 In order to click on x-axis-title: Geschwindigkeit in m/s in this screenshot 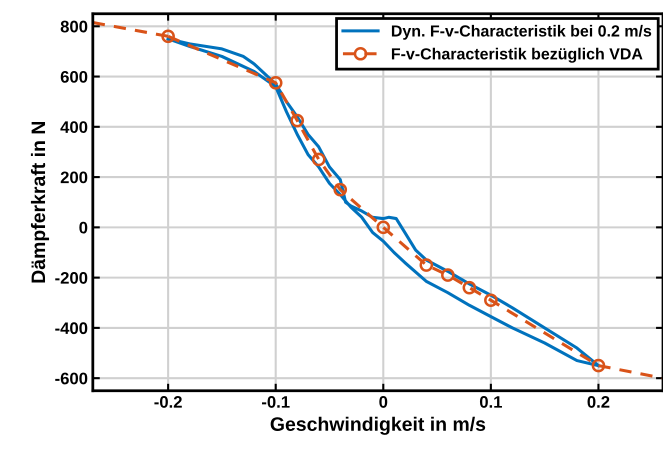, I will do `click(378, 425)`.